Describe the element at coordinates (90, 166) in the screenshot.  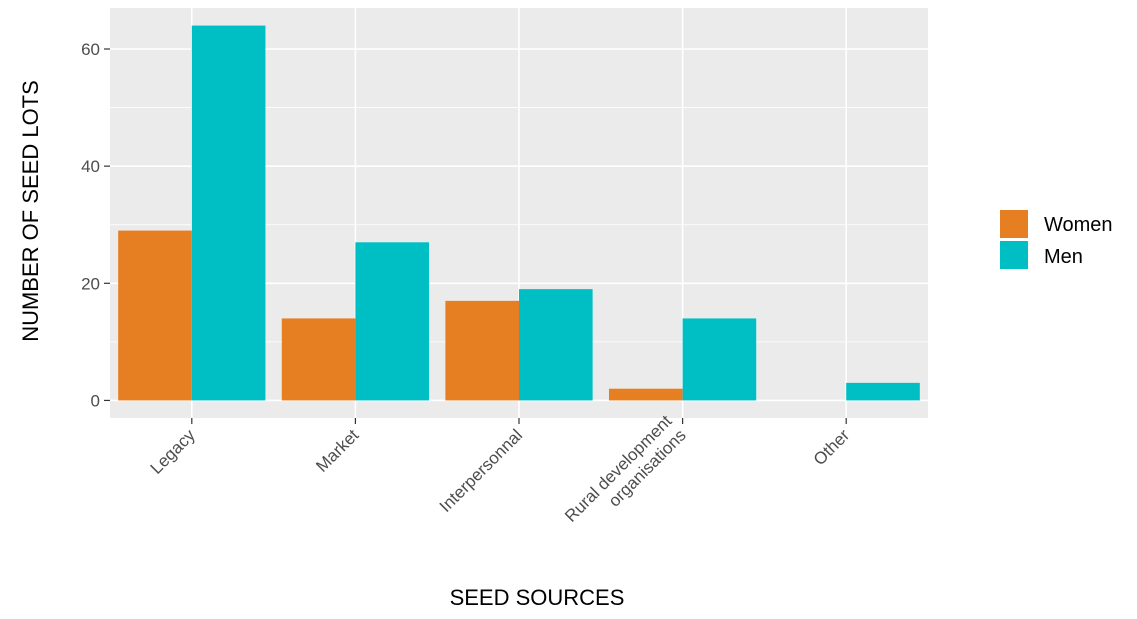
I see `y-tick-label: 40` at that location.